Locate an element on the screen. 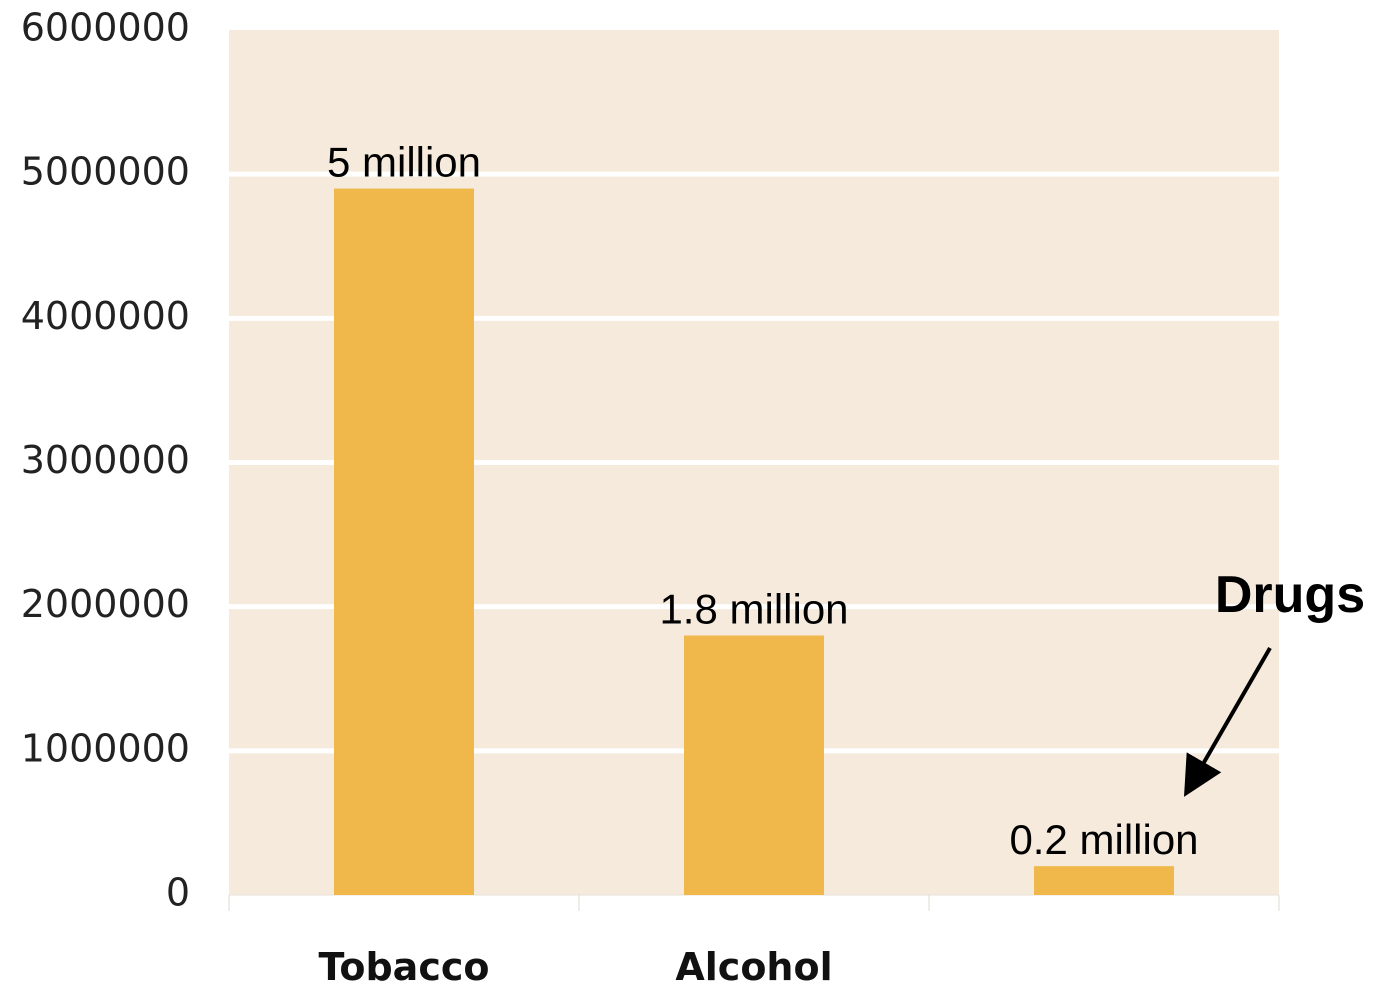  x-category-label: Tobacco is located at coordinates (404, 966).